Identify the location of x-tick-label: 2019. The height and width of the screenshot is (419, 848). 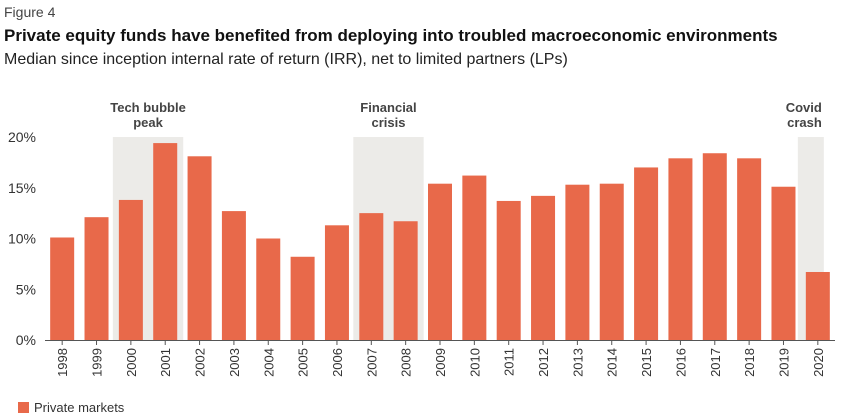
(783, 362).